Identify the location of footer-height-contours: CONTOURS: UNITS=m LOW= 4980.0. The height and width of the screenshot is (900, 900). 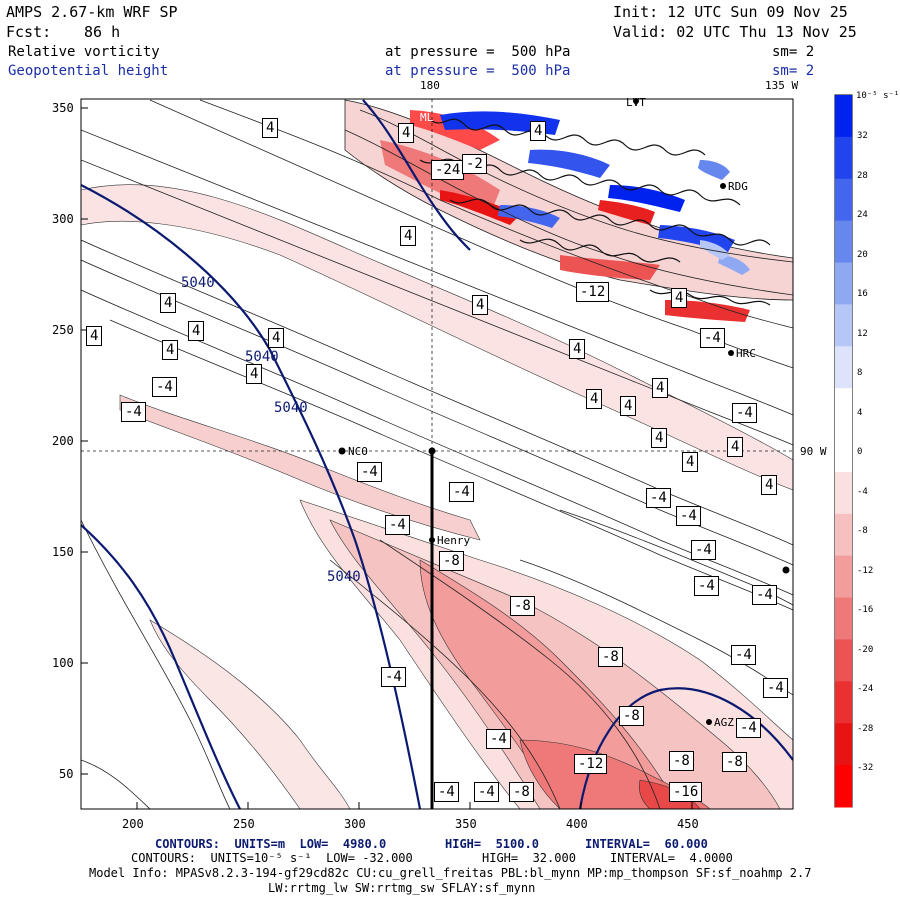
(271, 844).